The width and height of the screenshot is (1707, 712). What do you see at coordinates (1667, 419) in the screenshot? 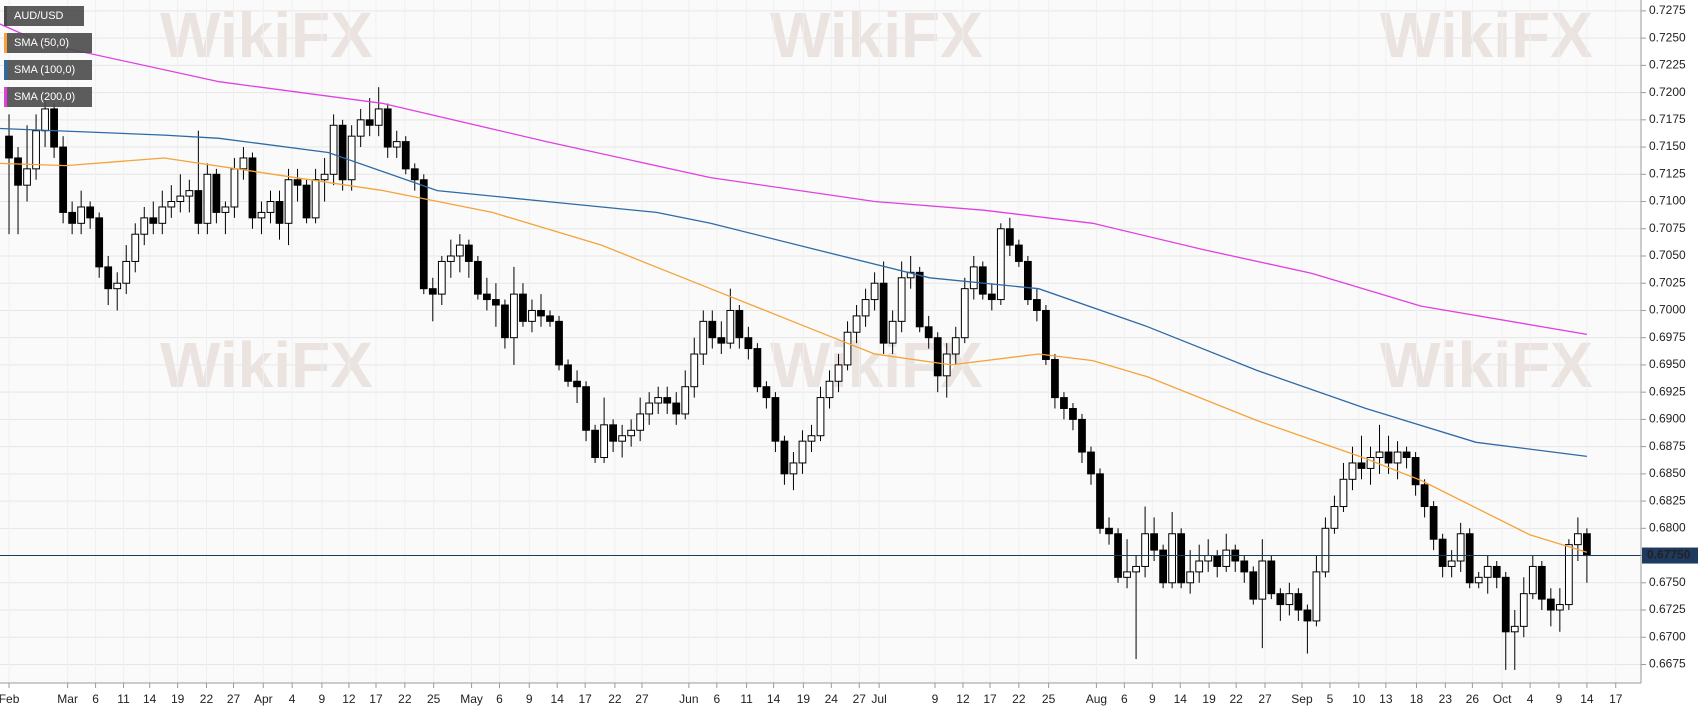
I see `y-tick-label: 0.6900` at bounding box center [1667, 419].